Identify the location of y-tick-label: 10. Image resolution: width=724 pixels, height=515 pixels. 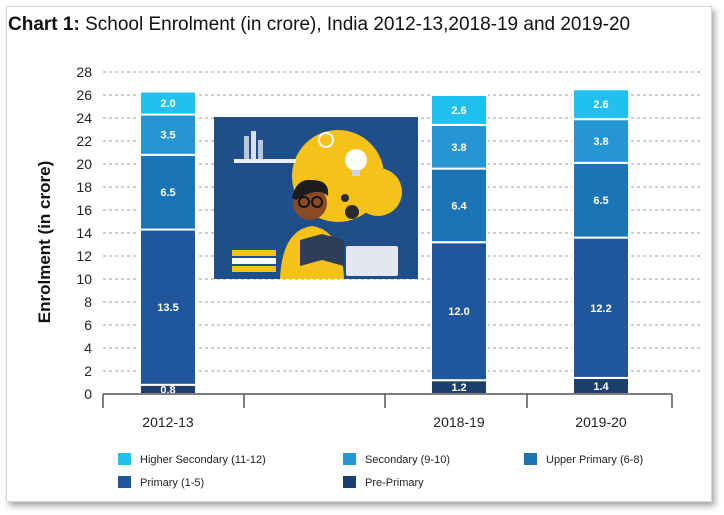
(84, 279).